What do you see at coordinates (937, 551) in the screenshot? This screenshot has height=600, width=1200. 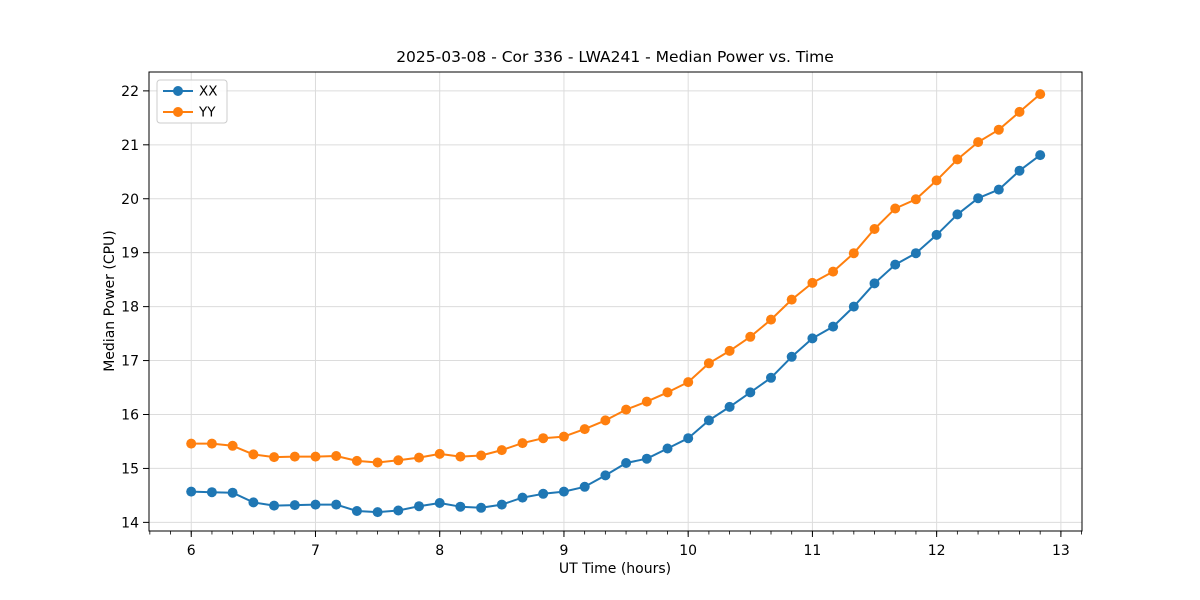 I see `x-tick-label: 12` at bounding box center [937, 551].